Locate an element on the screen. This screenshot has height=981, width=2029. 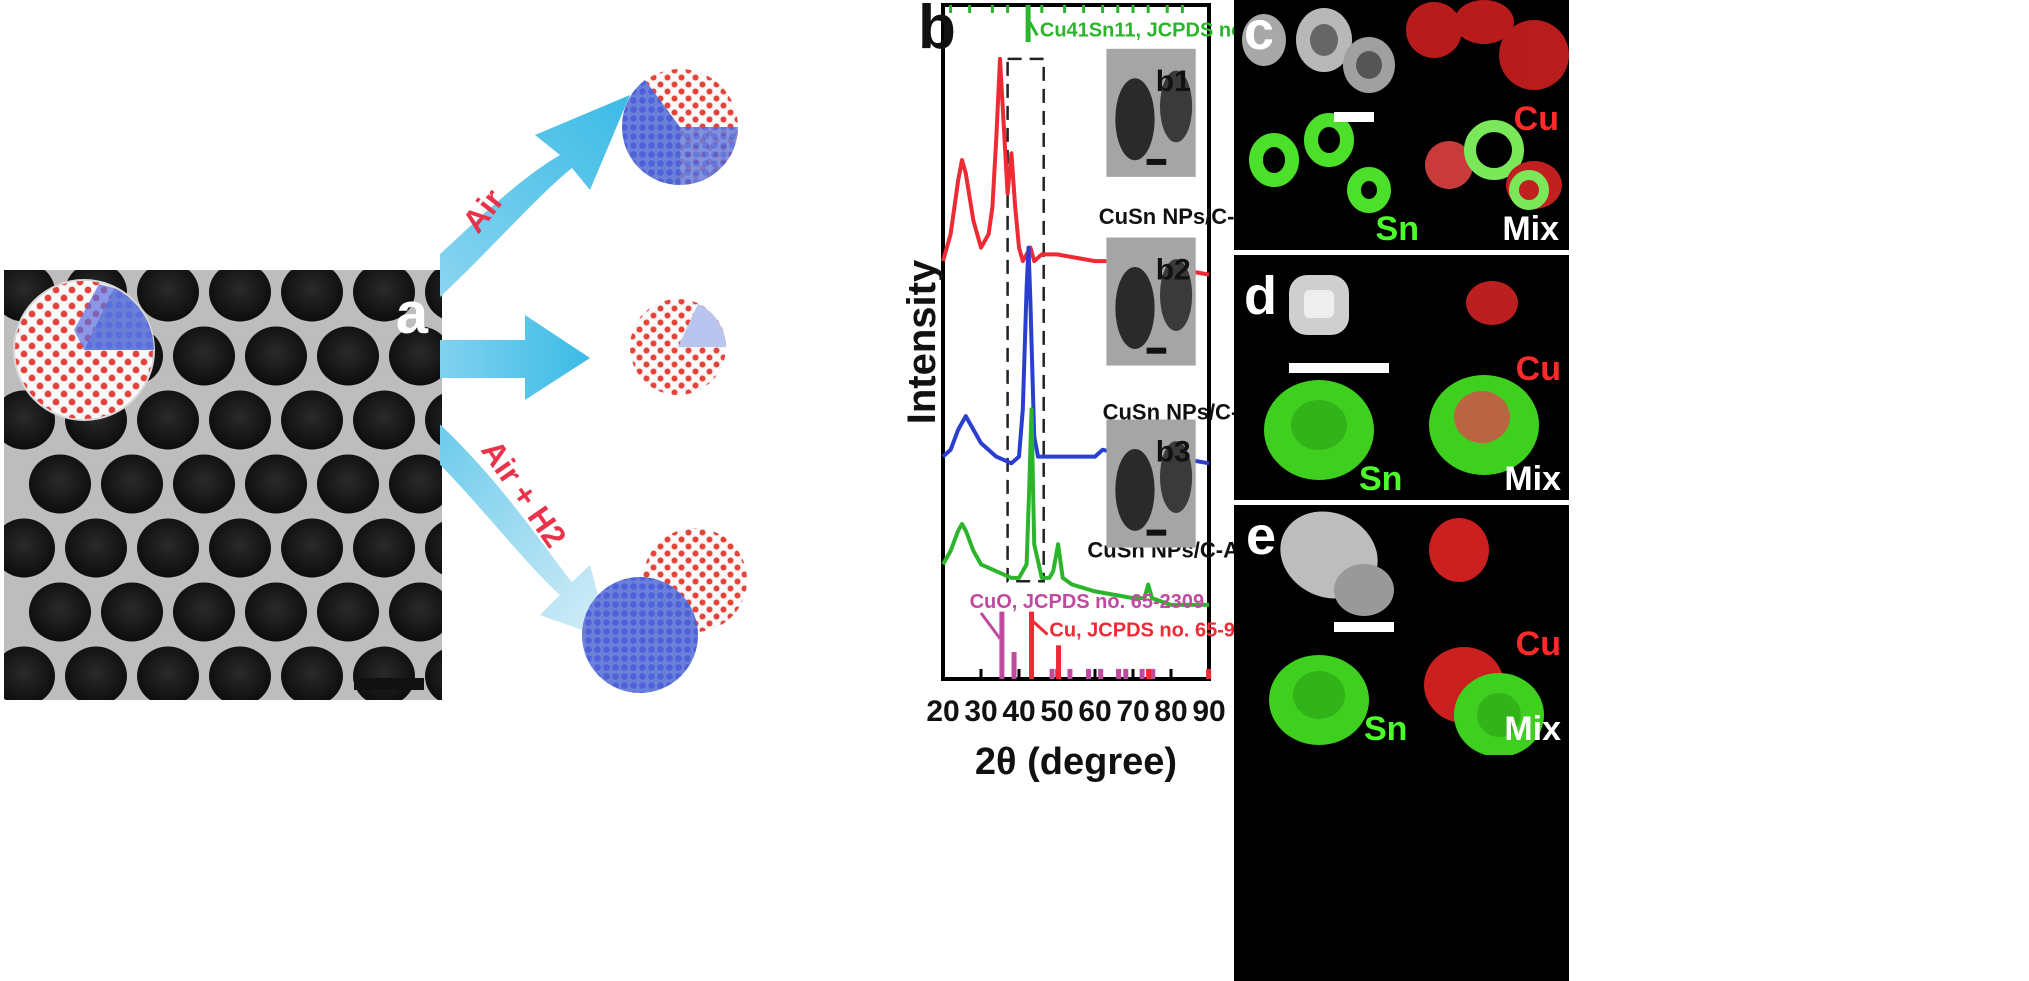
arrow-label-h2: H2 is located at coordinates (440, 361).